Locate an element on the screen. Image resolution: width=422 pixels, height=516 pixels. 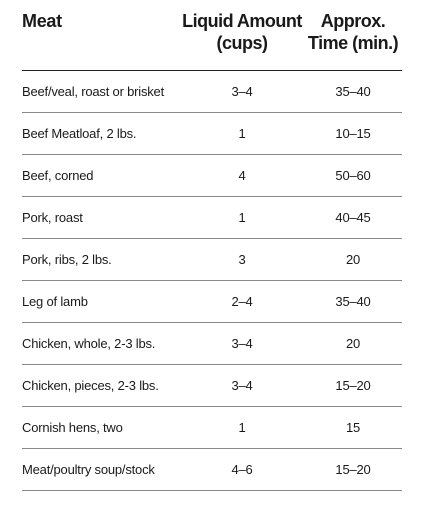
cell-time: 10–15 is located at coordinates (353, 133).